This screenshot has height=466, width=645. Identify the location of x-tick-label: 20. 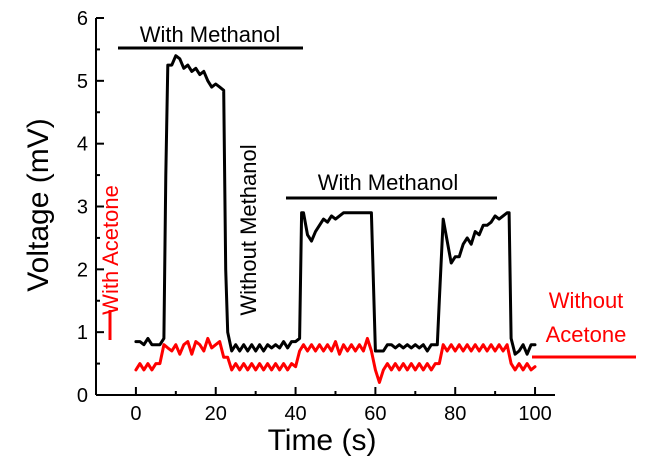
(216, 414).